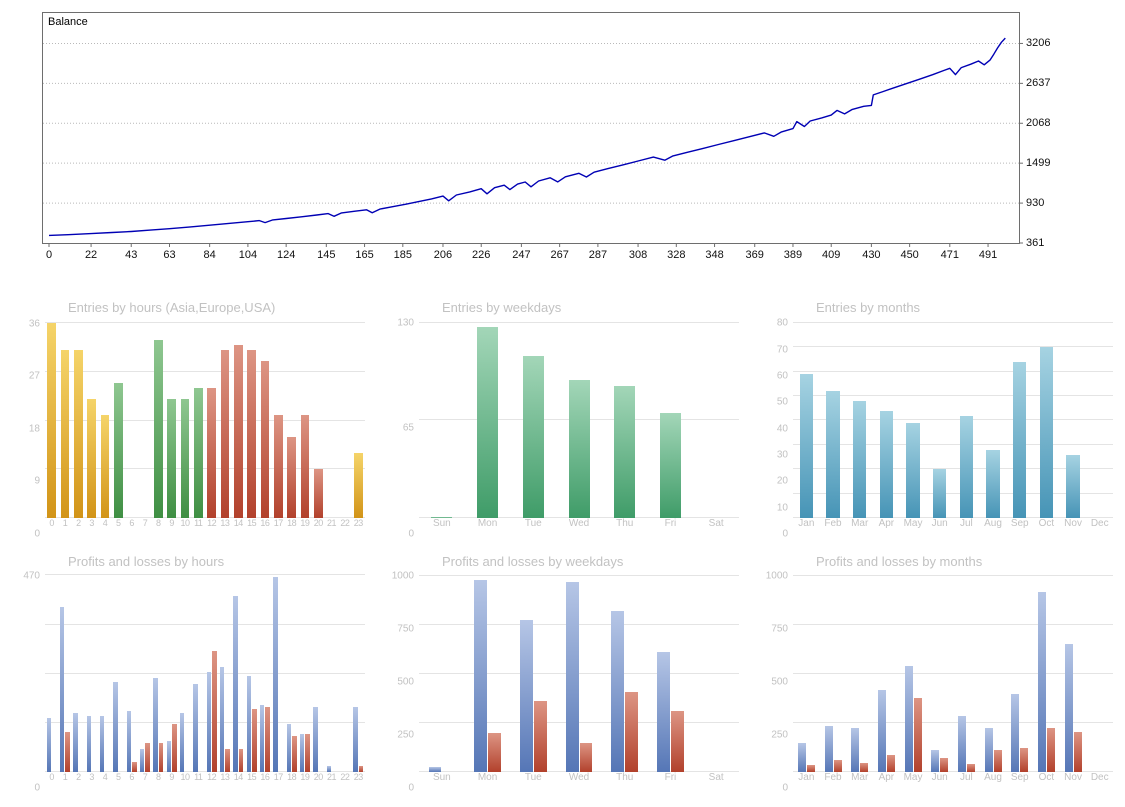 Image resolution: width=1125 pixels, height=807 pixels. I want to click on balance-x-label: 348, so click(714, 255).